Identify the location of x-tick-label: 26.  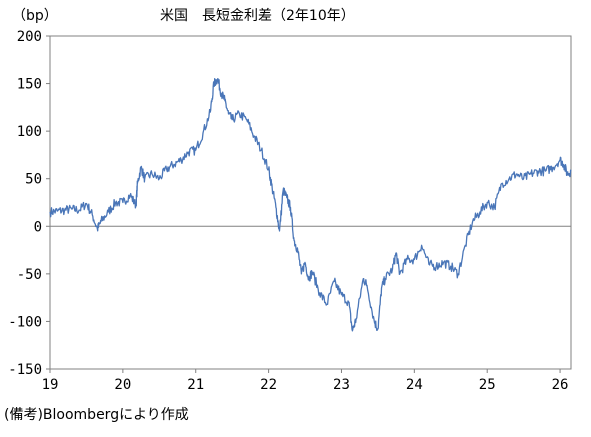
(560, 385).